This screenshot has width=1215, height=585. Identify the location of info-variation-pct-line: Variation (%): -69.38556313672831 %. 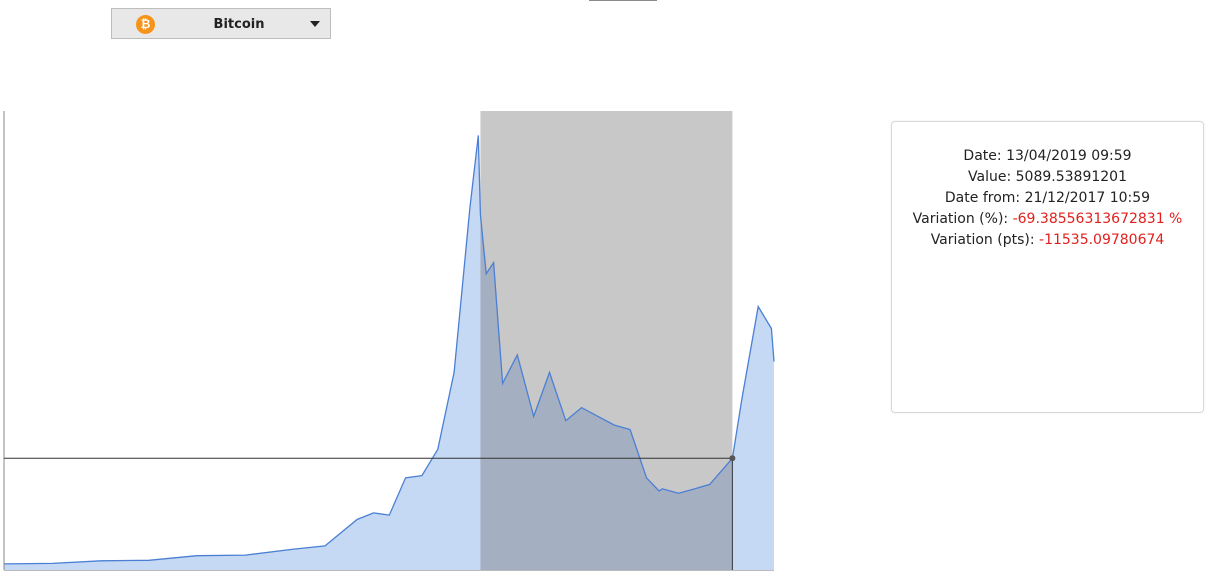
(1047, 219).